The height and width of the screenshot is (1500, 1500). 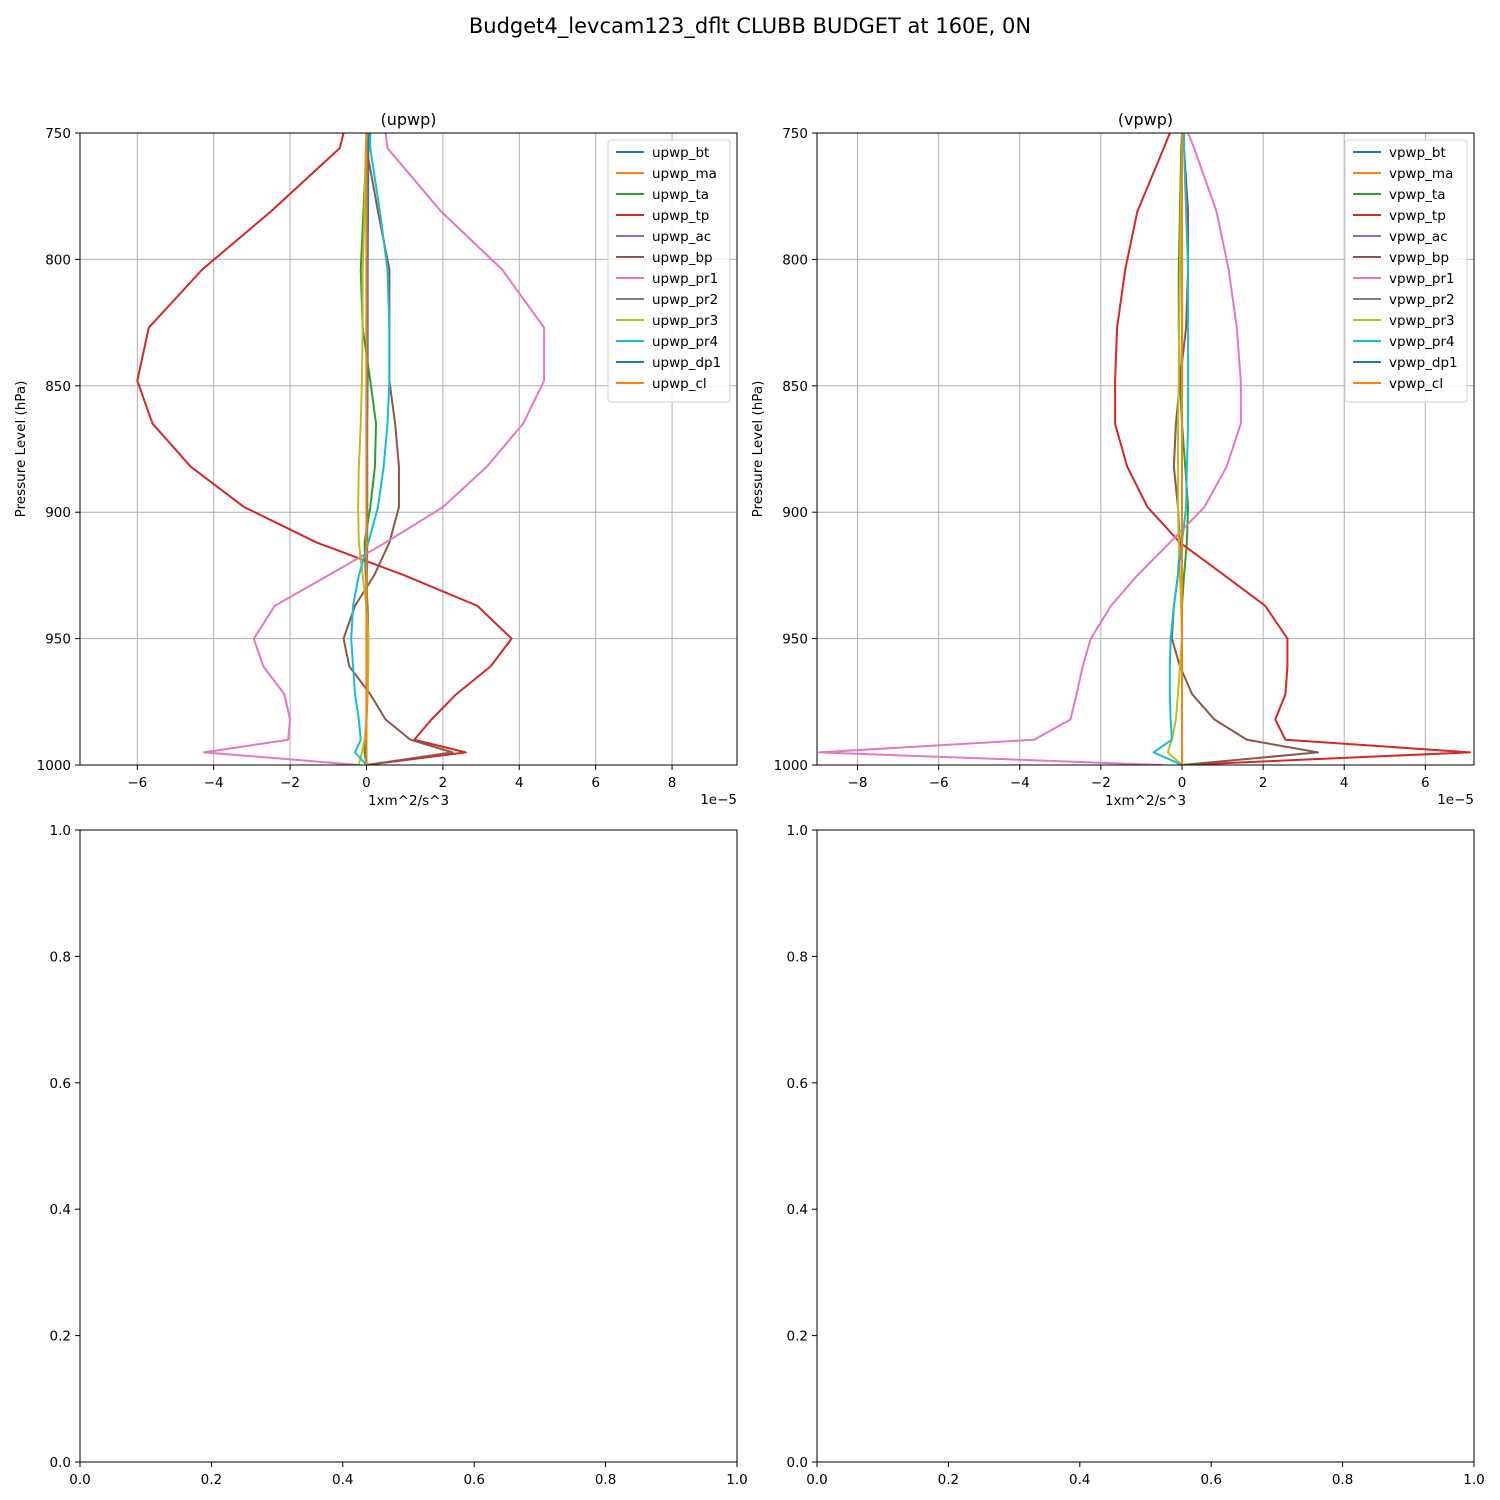 I want to click on y-tick-label: 750, so click(x=58, y=134).